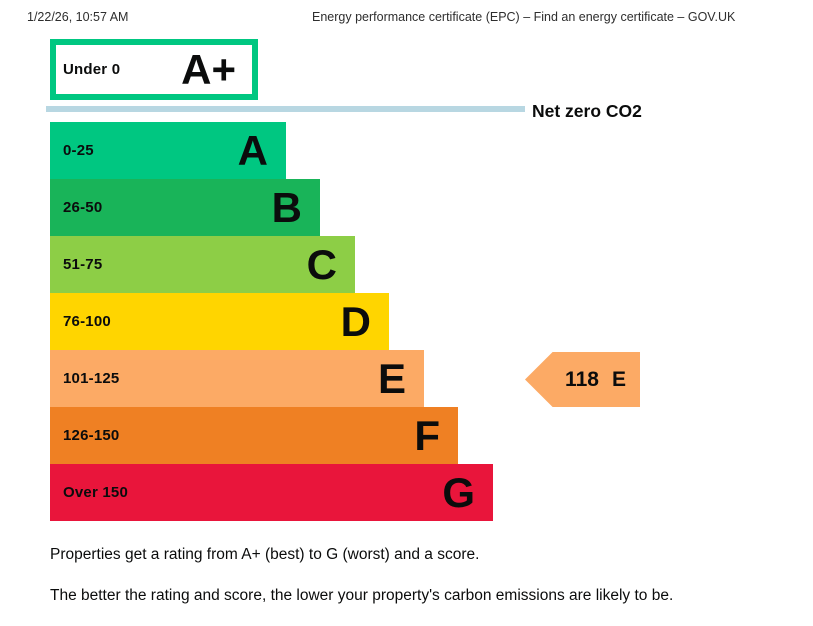 This screenshot has width=813, height=626. I want to click on band-letter: E, so click(391, 378).